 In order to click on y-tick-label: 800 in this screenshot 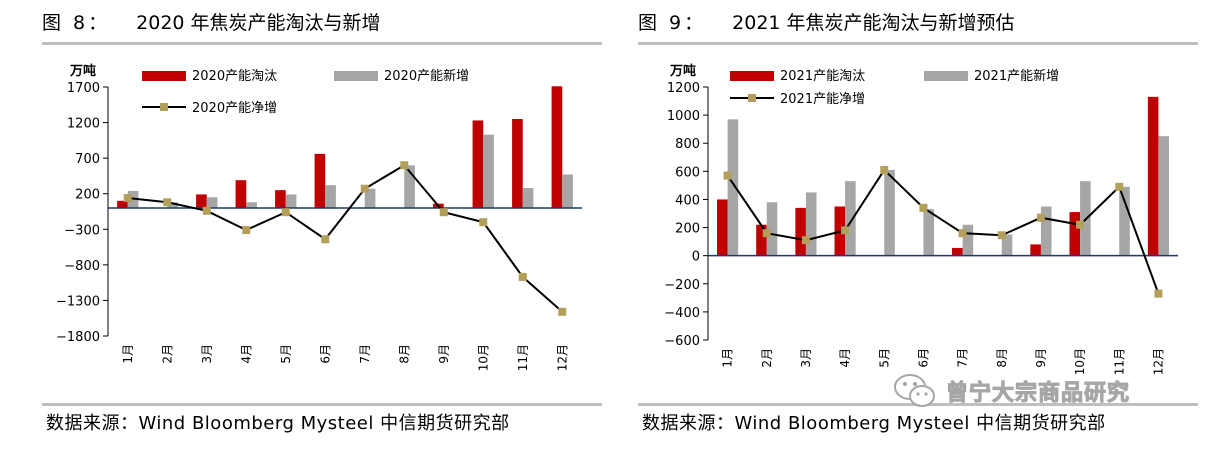, I will do `click(687, 144)`.